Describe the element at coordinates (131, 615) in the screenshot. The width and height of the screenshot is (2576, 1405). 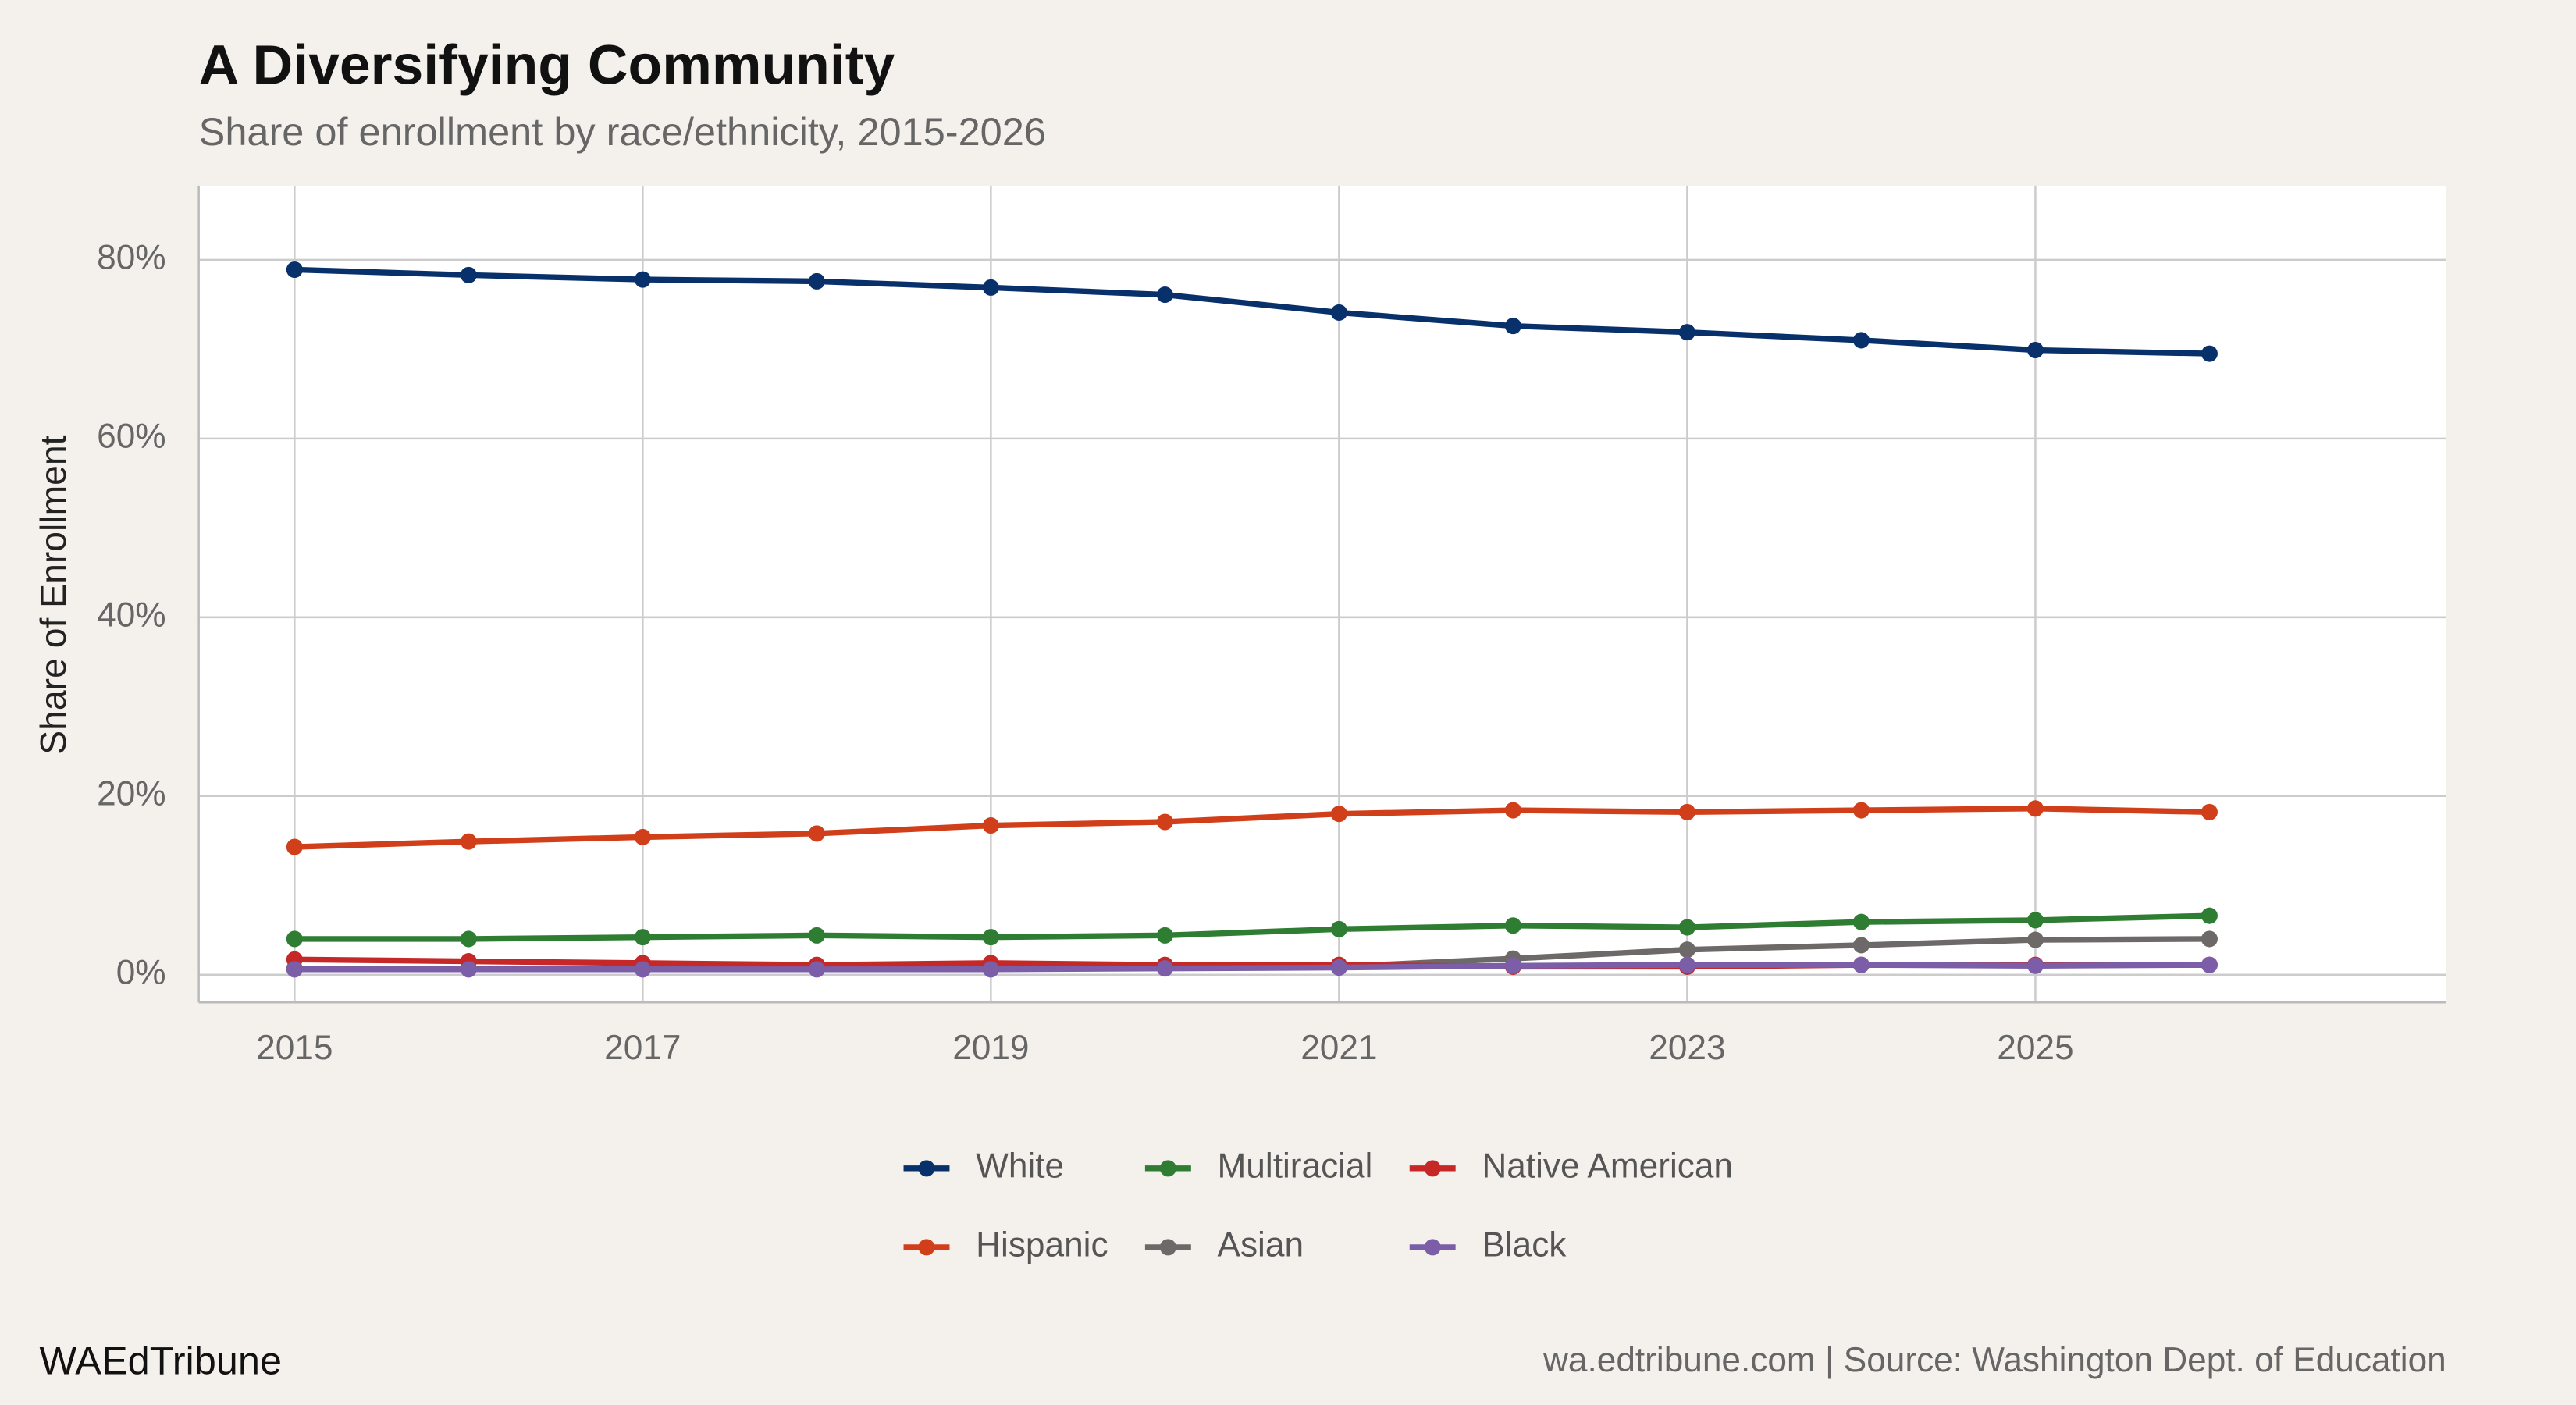
I see `y-tick-label: 40%` at that location.